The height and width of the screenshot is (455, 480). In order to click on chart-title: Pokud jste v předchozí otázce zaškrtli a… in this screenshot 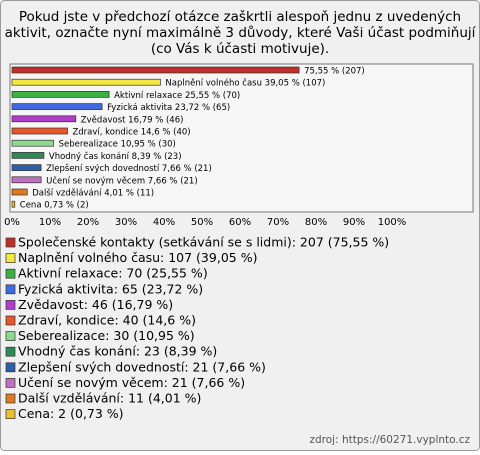, I will do `click(240, 17)`.